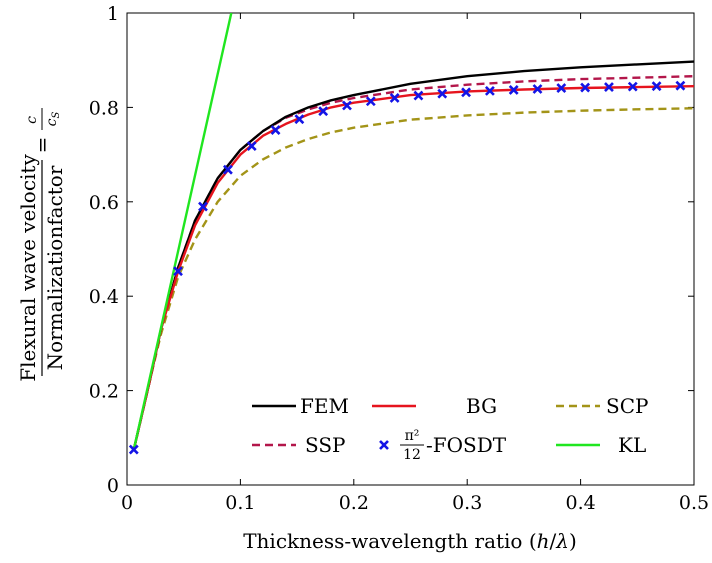 The image size is (712, 563). I want to click on y-tick-label: 0.2, so click(104, 392).